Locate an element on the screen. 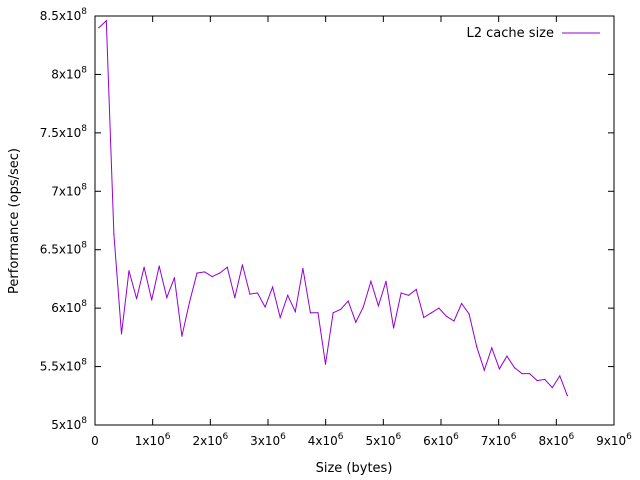 This screenshot has height=480, width=640. x-tick-label: 5x10⁶ is located at coordinates (383, 440).